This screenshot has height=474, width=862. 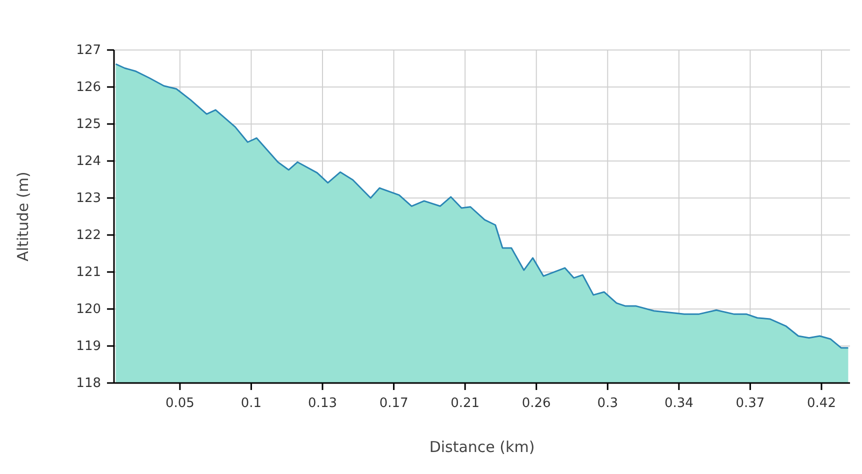 I want to click on y-tick-label: 118, so click(x=88, y=384).